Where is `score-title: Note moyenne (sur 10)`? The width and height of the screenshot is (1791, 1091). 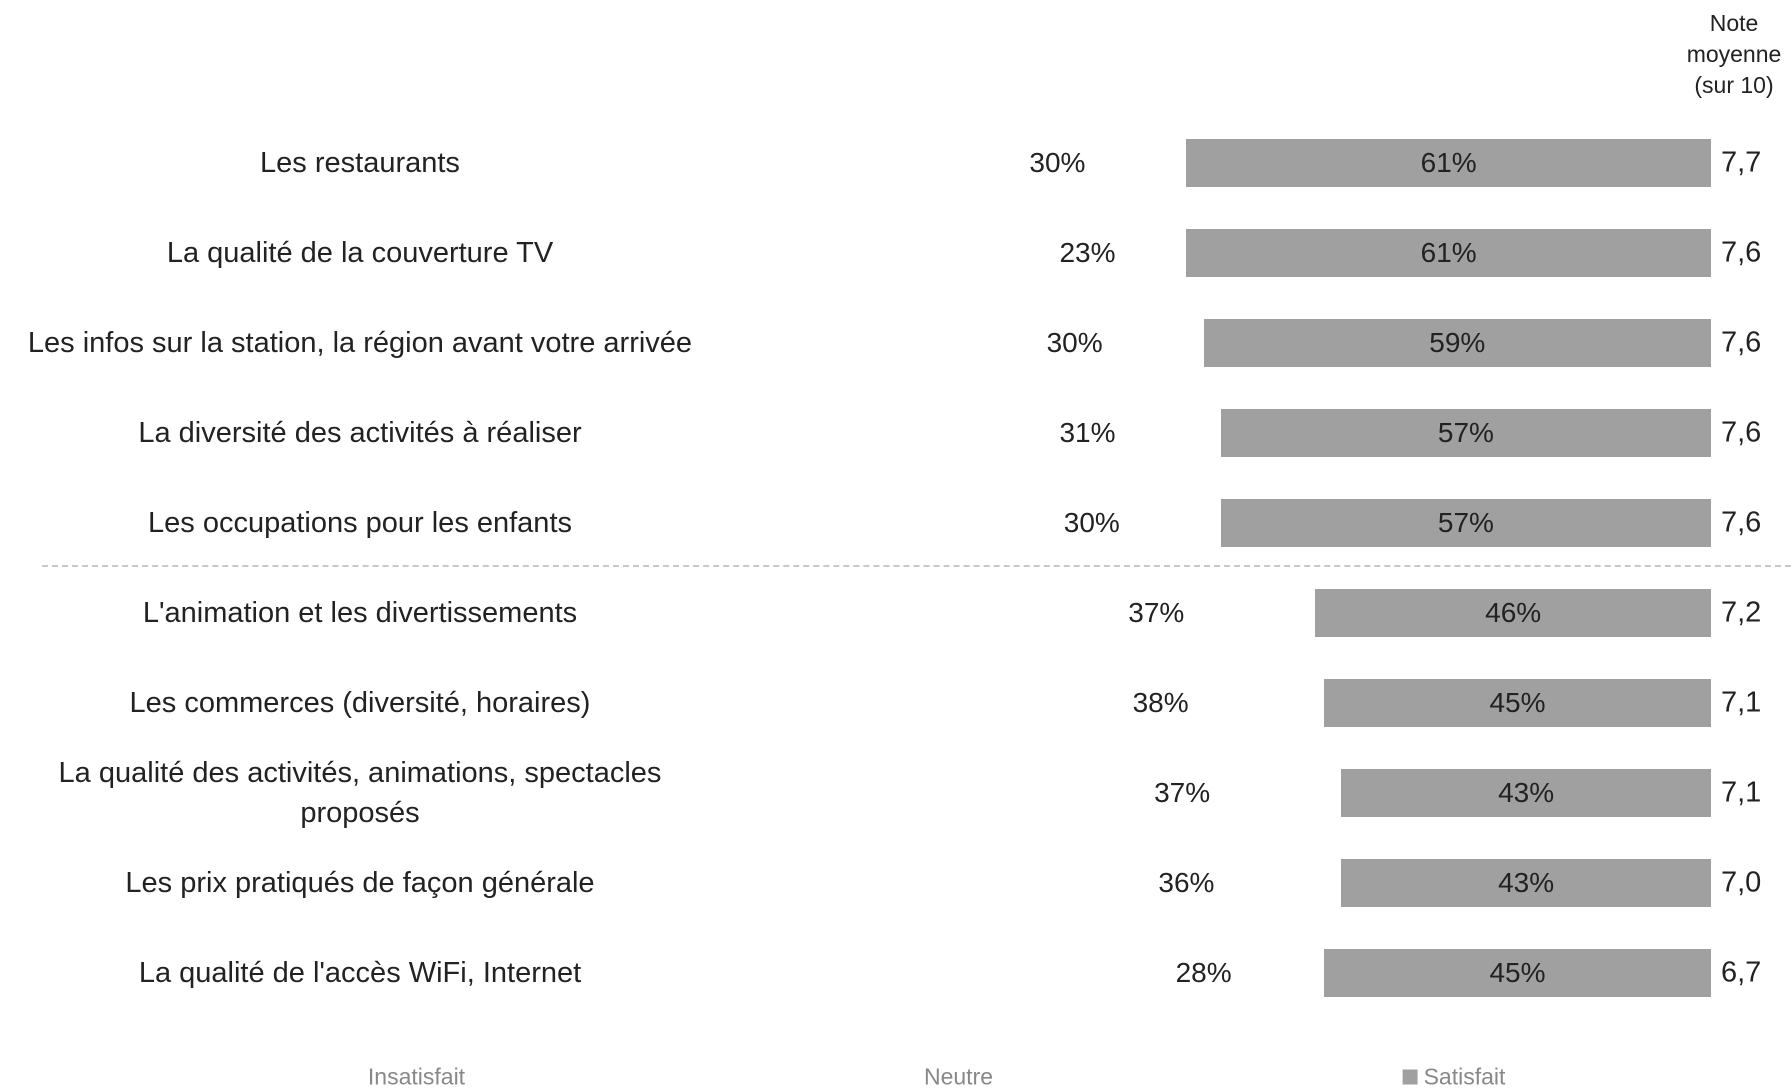 score-title: Note moyenne (sur 10) is located at coordinates (1732, 54).